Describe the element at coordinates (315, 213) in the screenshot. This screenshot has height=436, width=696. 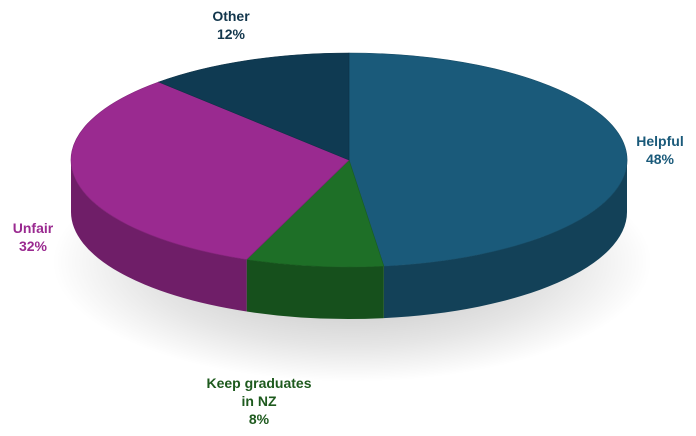
I see `slice-keep-graduates-in-nz` at that location.